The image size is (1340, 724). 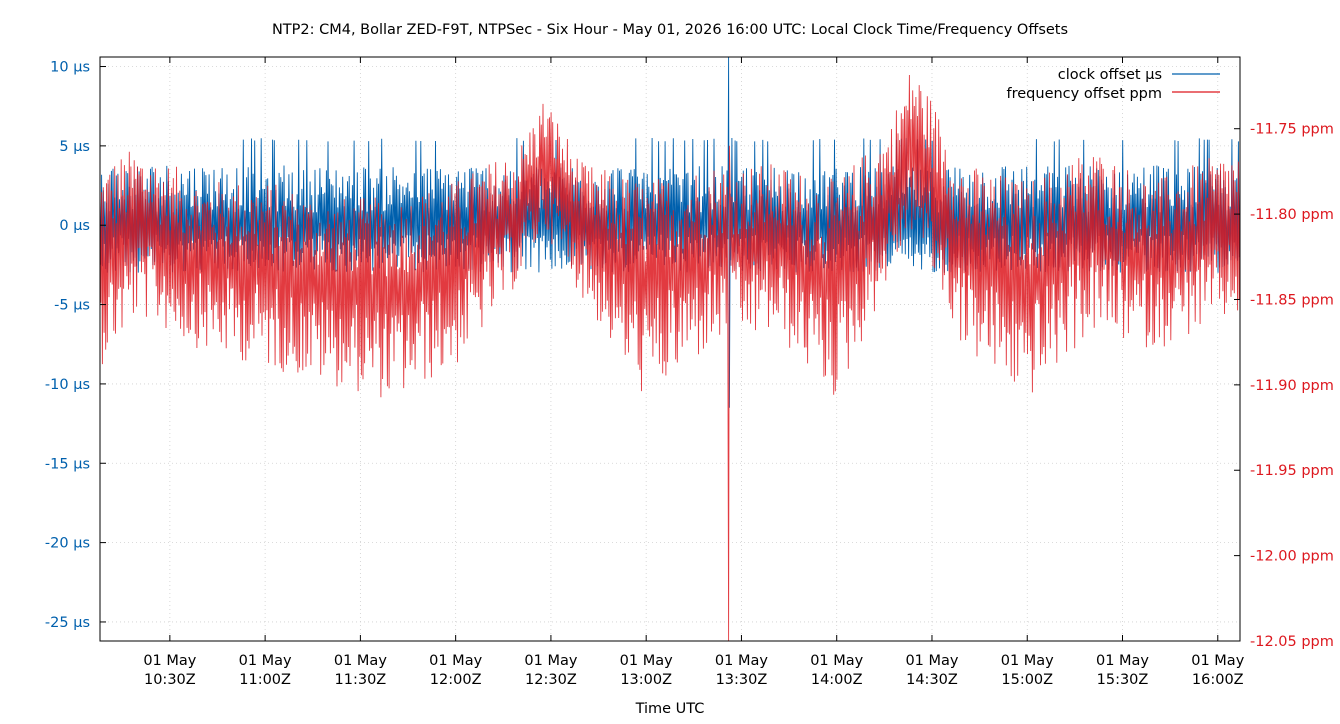 I want to click on legend-label-frequency-offset: frequency offset ppm, so click(x=1085, y=94).